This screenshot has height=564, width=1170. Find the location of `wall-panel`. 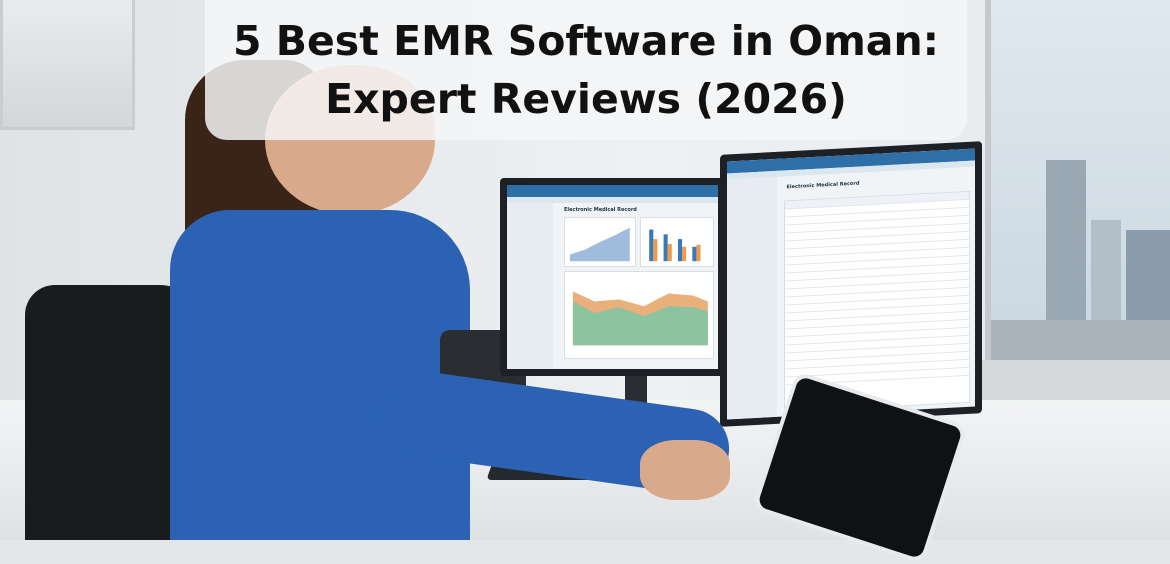

wall-panel is located at coordinates (67, 65).